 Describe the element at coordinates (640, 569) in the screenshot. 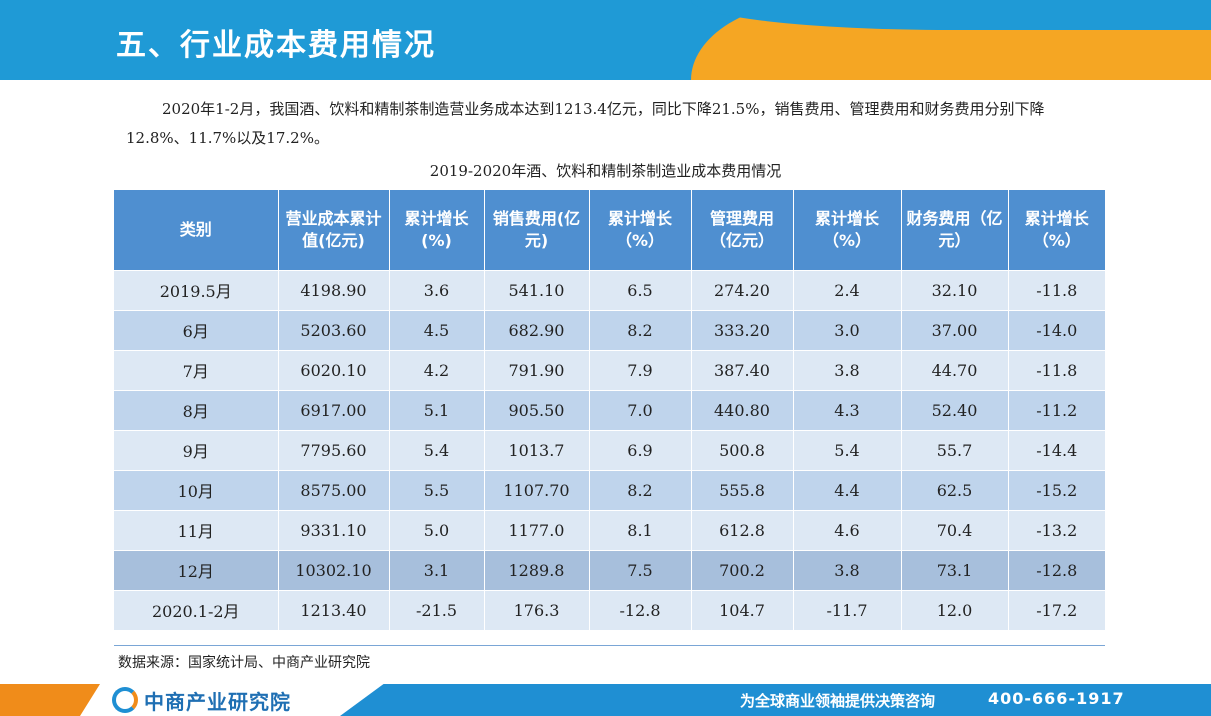

I see `cell-sales-growth: 7.5` at that location.